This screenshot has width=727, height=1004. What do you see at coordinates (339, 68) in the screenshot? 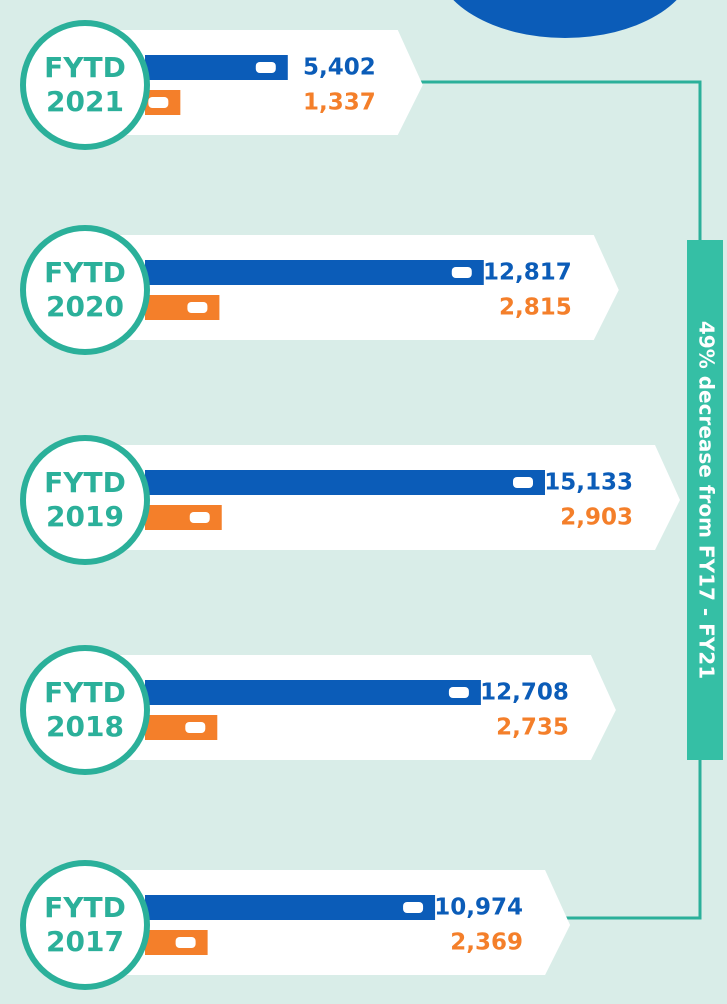
I see `value-label: 5,402` at bounding box center [339, 68].